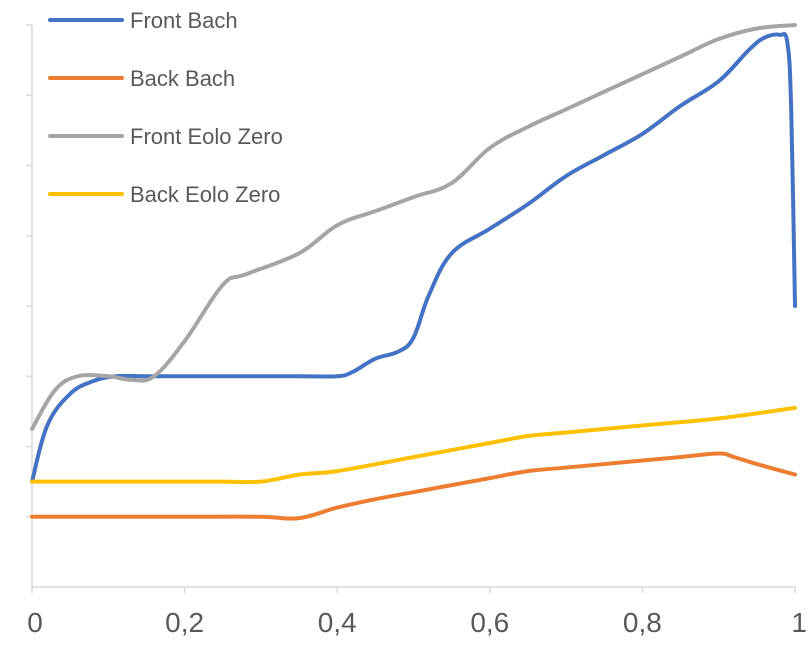 The width and height of the screenshot is (808, 646). What do you see at coordinates (417, 622) in the screenshot?
I see `x-axis-tick-labels: 0 0,2 0,4 0,6 0,8 1` at bounding box center [417, 622].